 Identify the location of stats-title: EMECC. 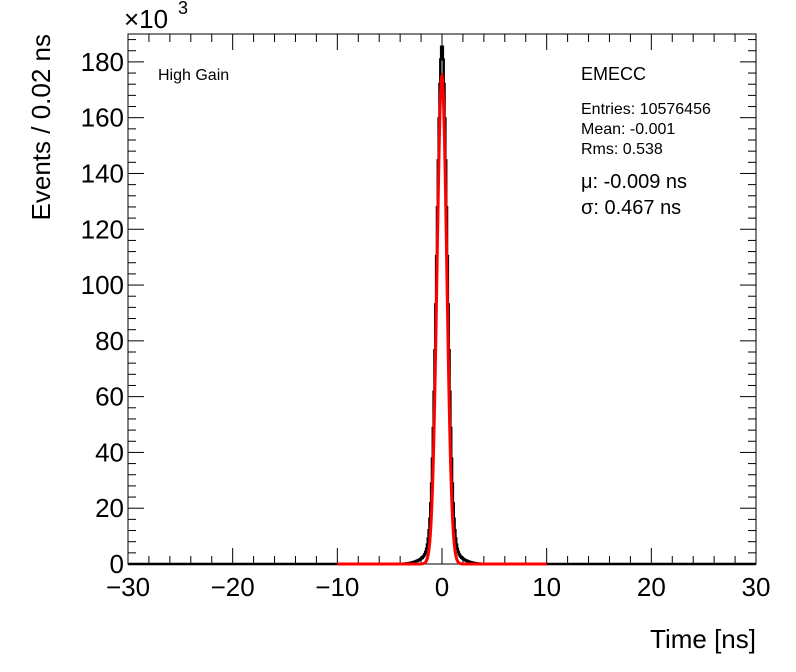
(613, 74).